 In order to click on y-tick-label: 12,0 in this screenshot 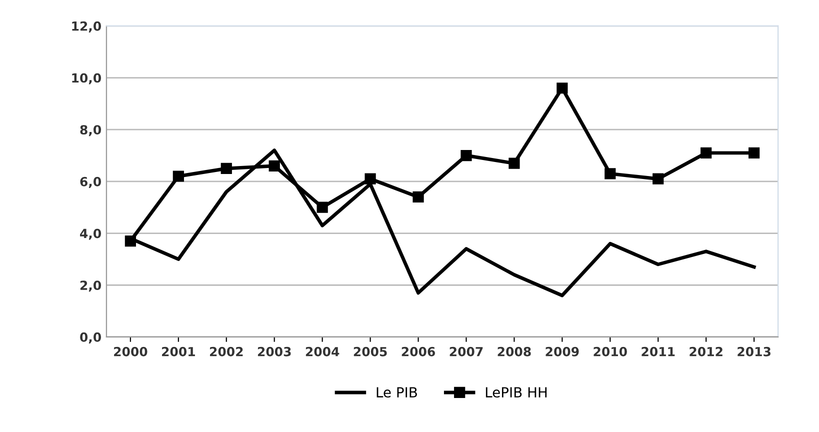, I will do `click(87, 26)`.